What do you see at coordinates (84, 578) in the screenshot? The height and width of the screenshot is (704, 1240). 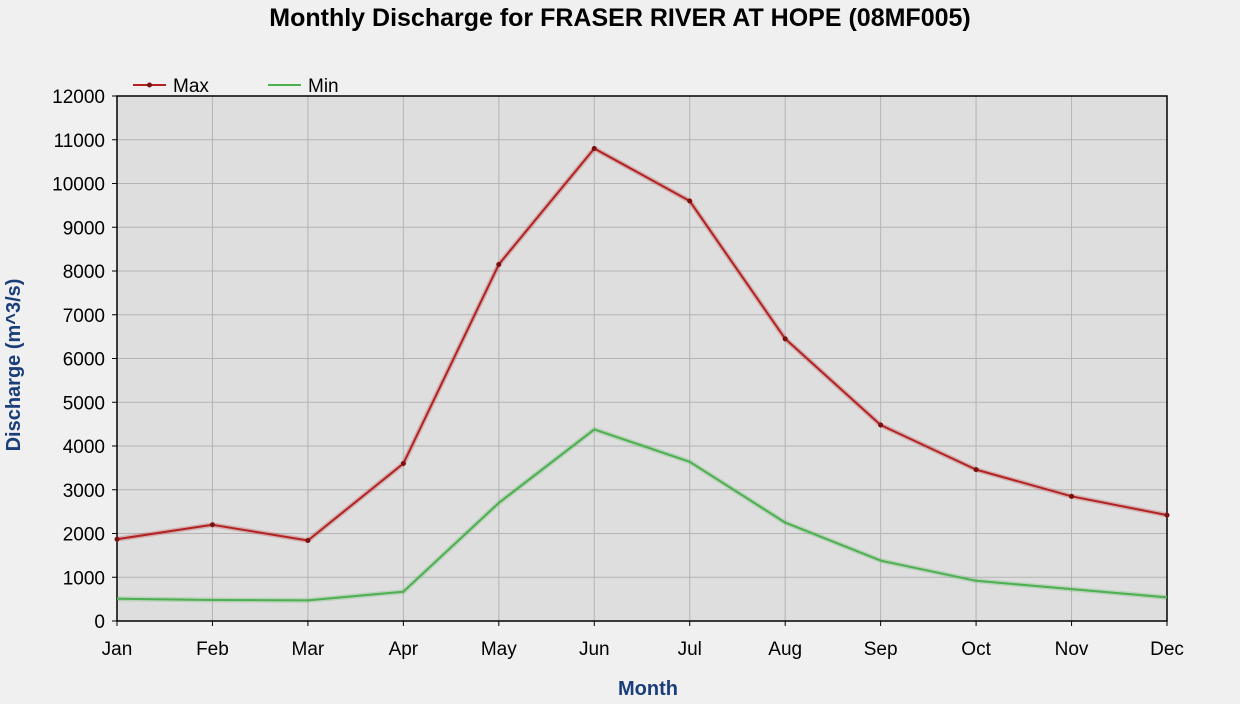 I see `y-tick-label: 1000` at bounding box center [84, 578].